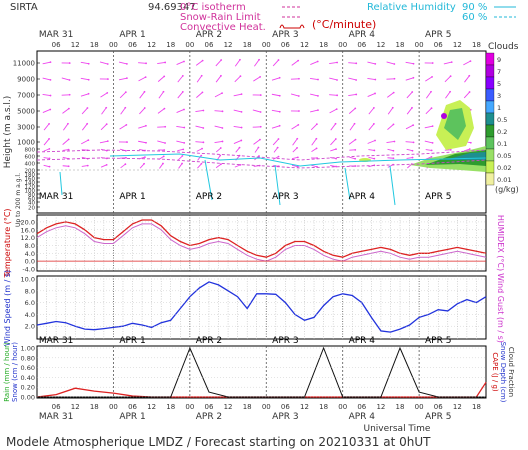  Describe the element at coordinates (26, 128) in the screenshot. I see `height-tick: 3000` at that location.